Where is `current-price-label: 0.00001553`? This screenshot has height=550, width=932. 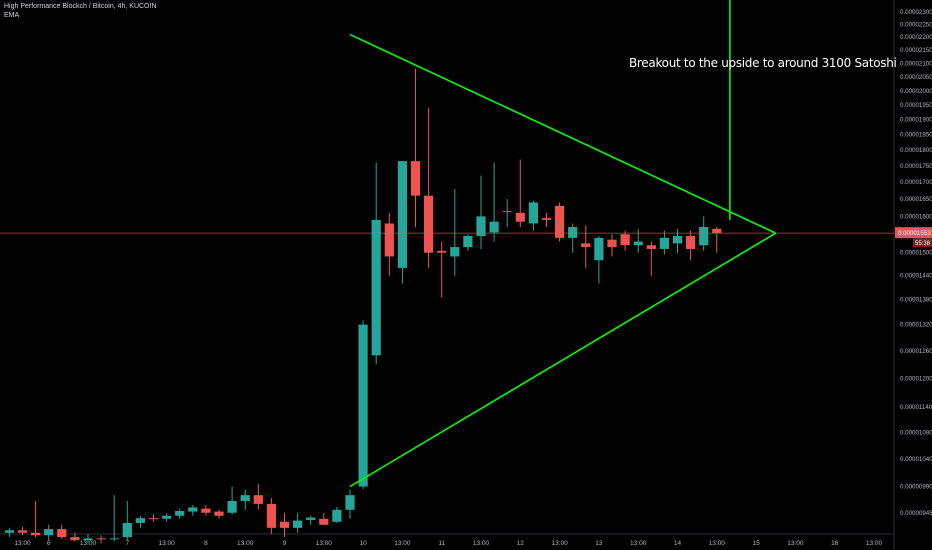
current-price-label: 0.00001553 is located at coordinates (914, 233).